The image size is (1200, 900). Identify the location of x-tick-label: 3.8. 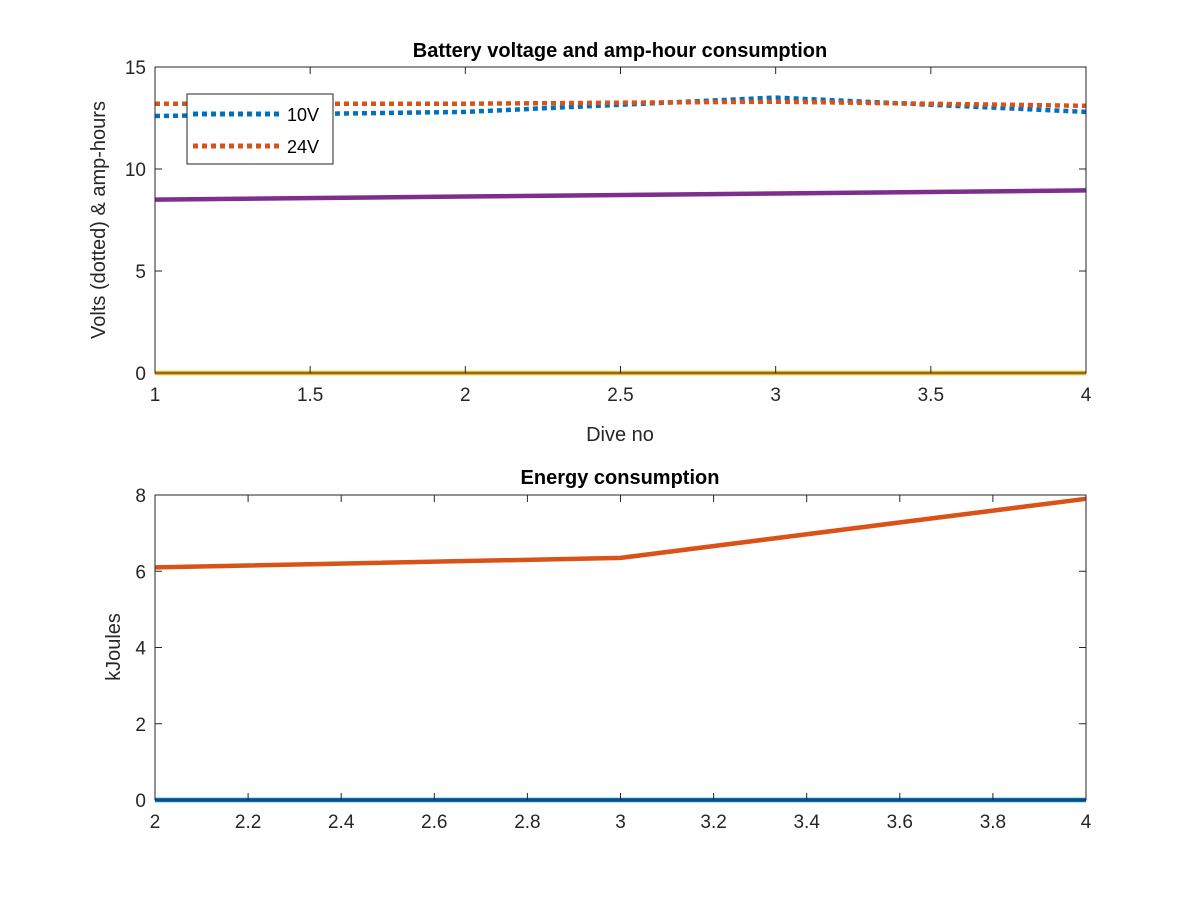
(993, 822).